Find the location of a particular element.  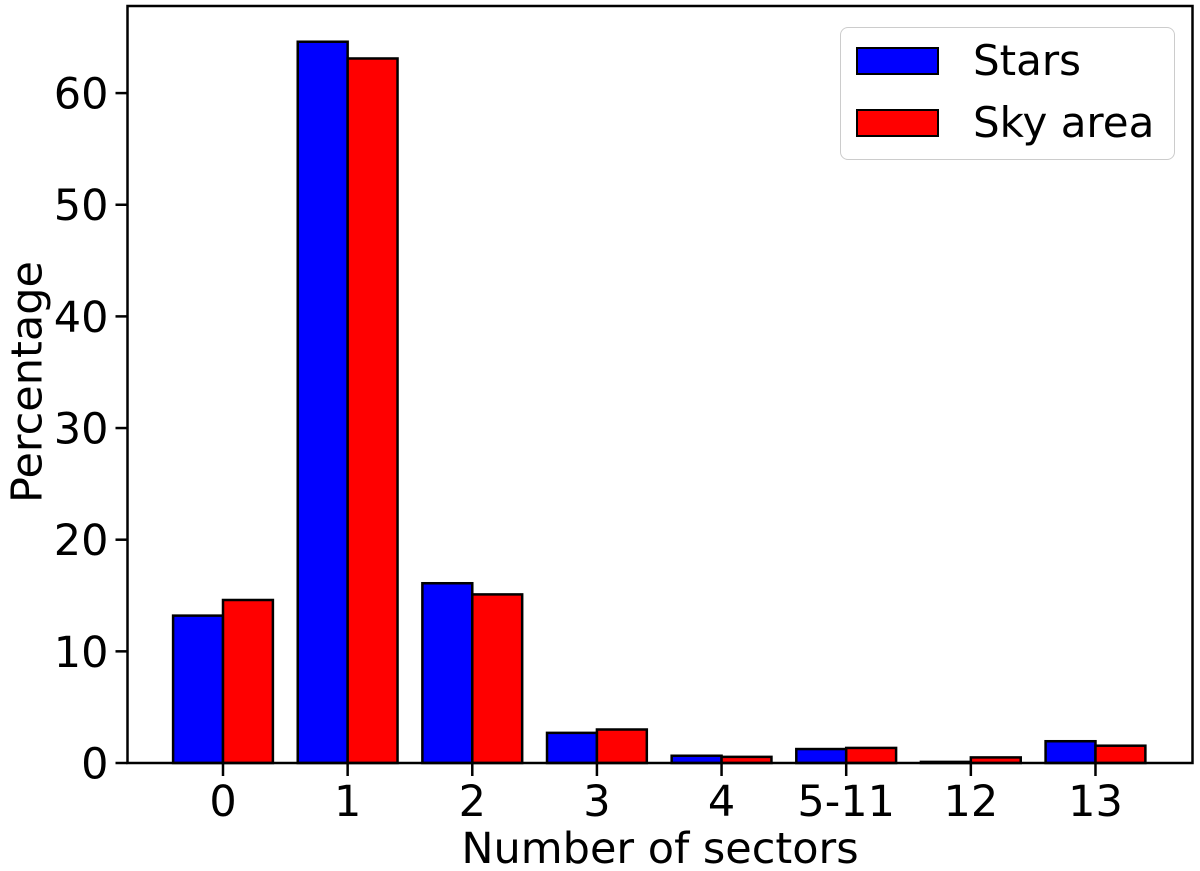

y-tick-label-0: 0 is located at coordinates (94, 764).